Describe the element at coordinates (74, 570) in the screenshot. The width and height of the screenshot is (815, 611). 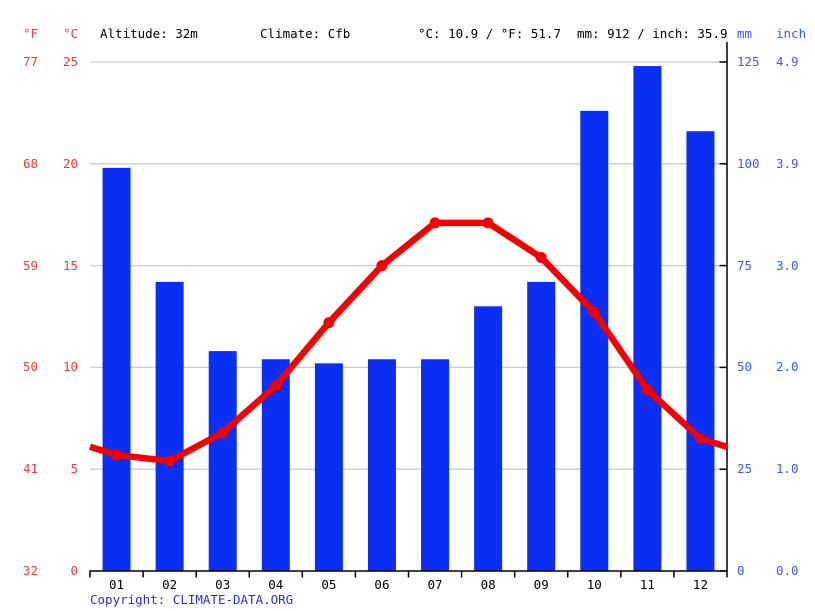
I see `celsius-tick-label: 0` at that location.